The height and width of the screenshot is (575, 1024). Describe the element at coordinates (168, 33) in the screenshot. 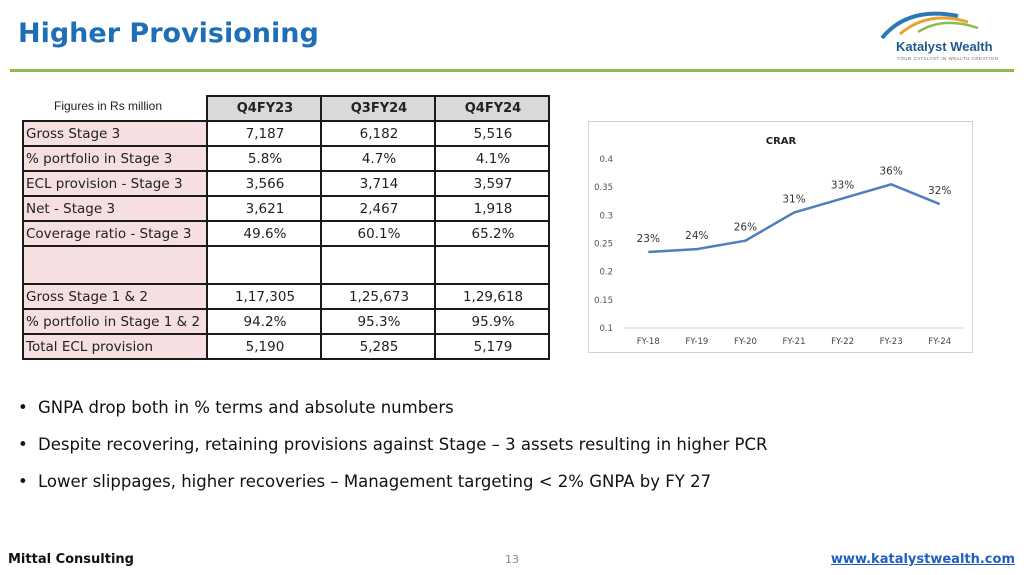

I see `page-title: Higher Provisioning` at that location.